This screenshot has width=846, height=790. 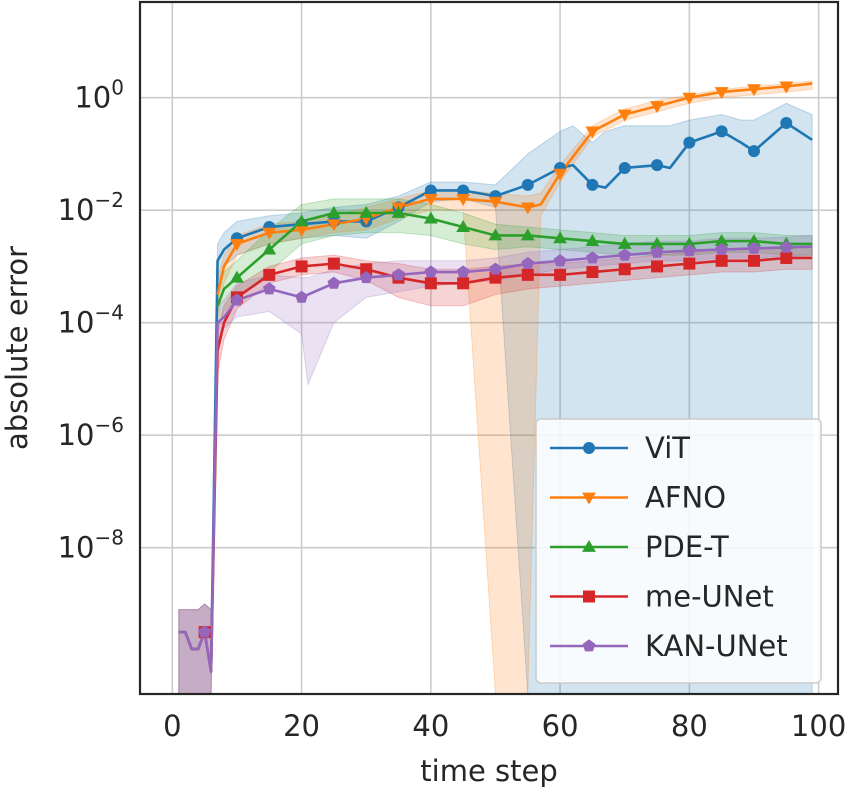 I want to click on x-tick-label: 60, so click(x=560, y=726).